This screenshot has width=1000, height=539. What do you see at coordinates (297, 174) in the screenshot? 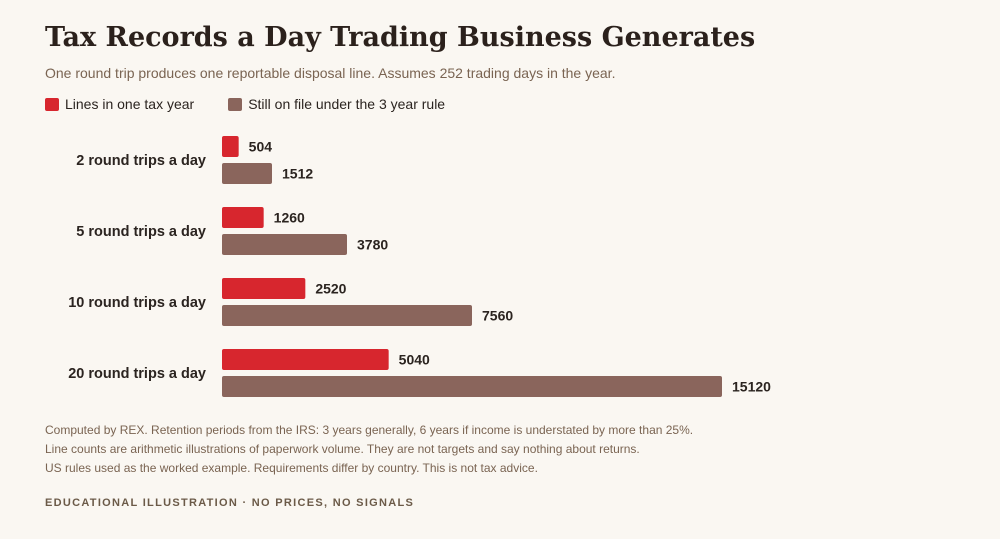
I see `value-label-on-file-2-round-trips-a-day: 1512` at bounding box center [297, 174].